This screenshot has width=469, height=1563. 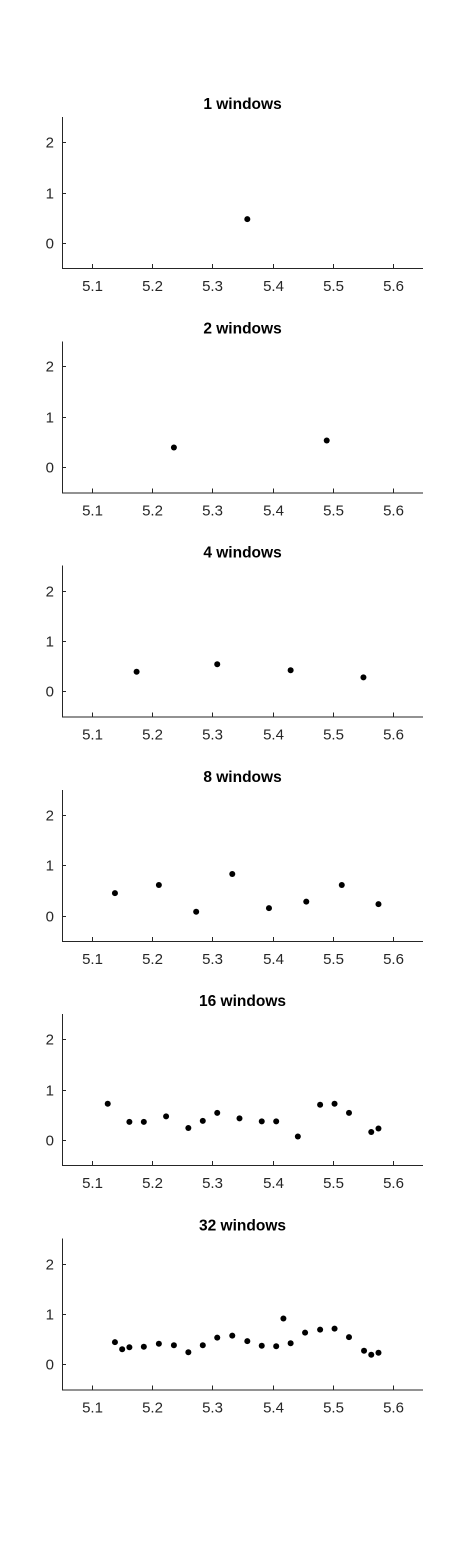 What do you see at coordinates (234, 419) in the screenshot?
I see `chart-panel-2: 2 windows 5.1 5.2 5.3 5.4 5.5 5.6 0 1 2` at bounding box center [234, 419].